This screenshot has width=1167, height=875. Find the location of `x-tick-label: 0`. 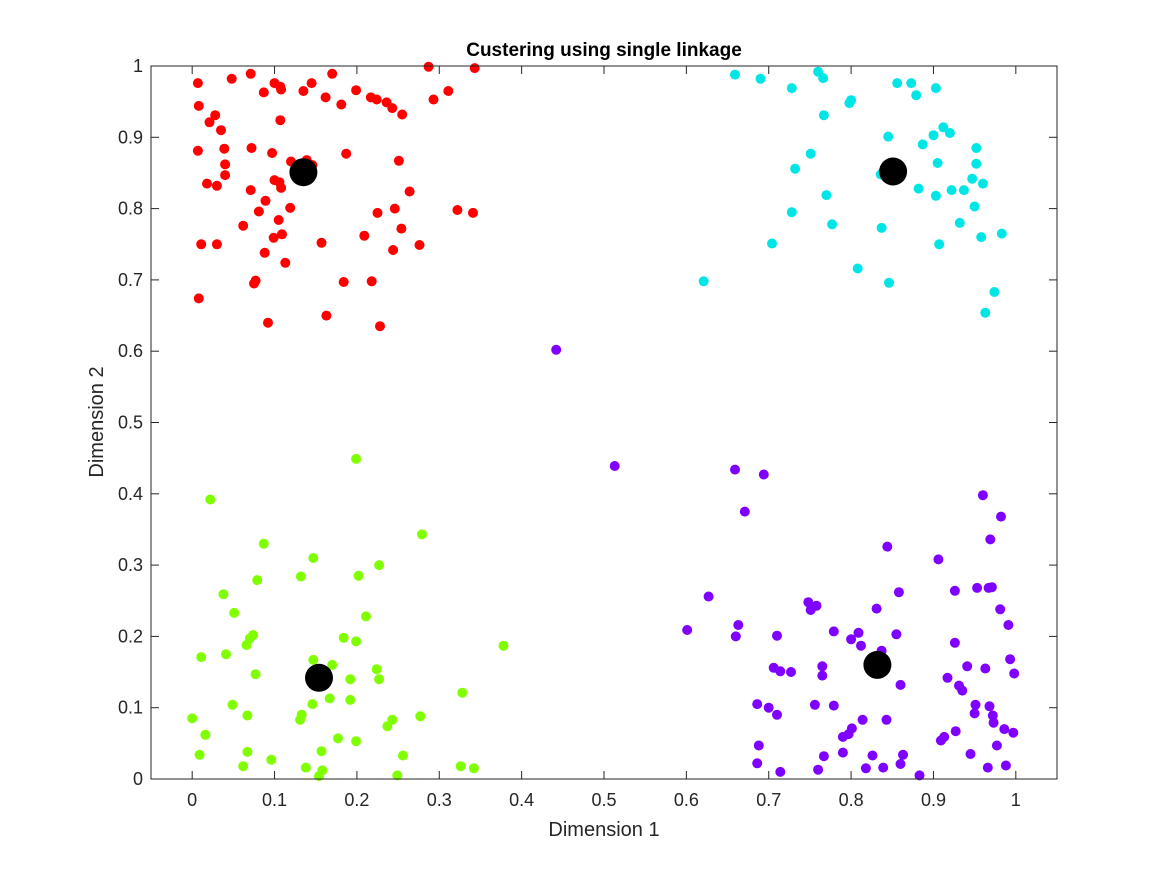

x-tick-label: 0 is located at coordinates (192, 800).